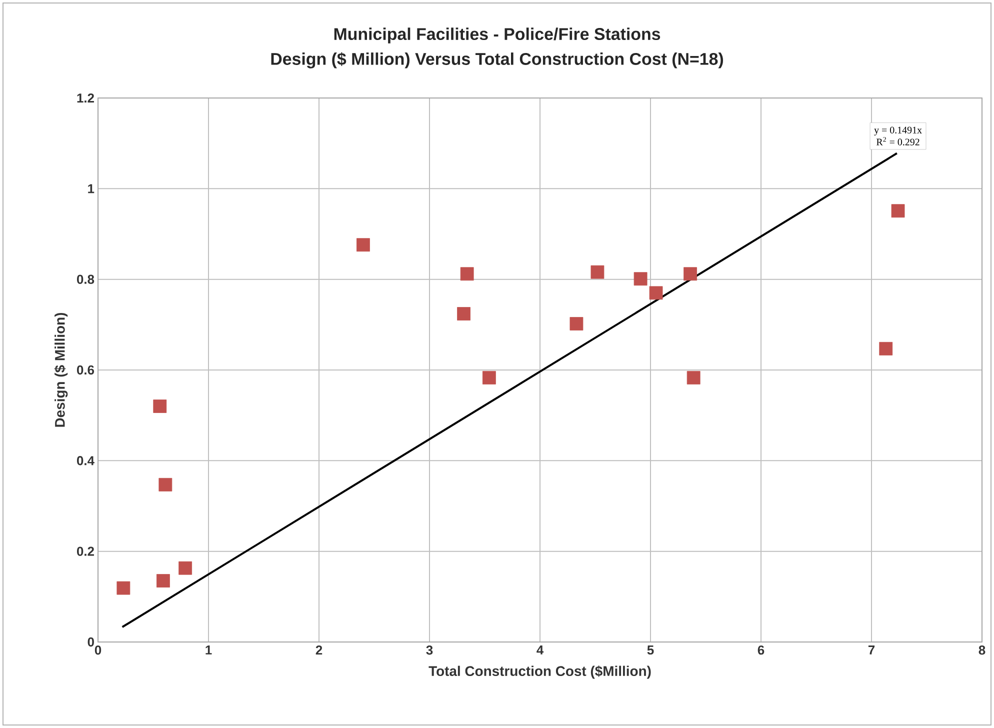 The height and width of the screenshot is (728, 994). What do you see at coordinates (85, 98) in the screenshot?
I see `y-tick-label: 1.2` at bounding box center [85, 98].